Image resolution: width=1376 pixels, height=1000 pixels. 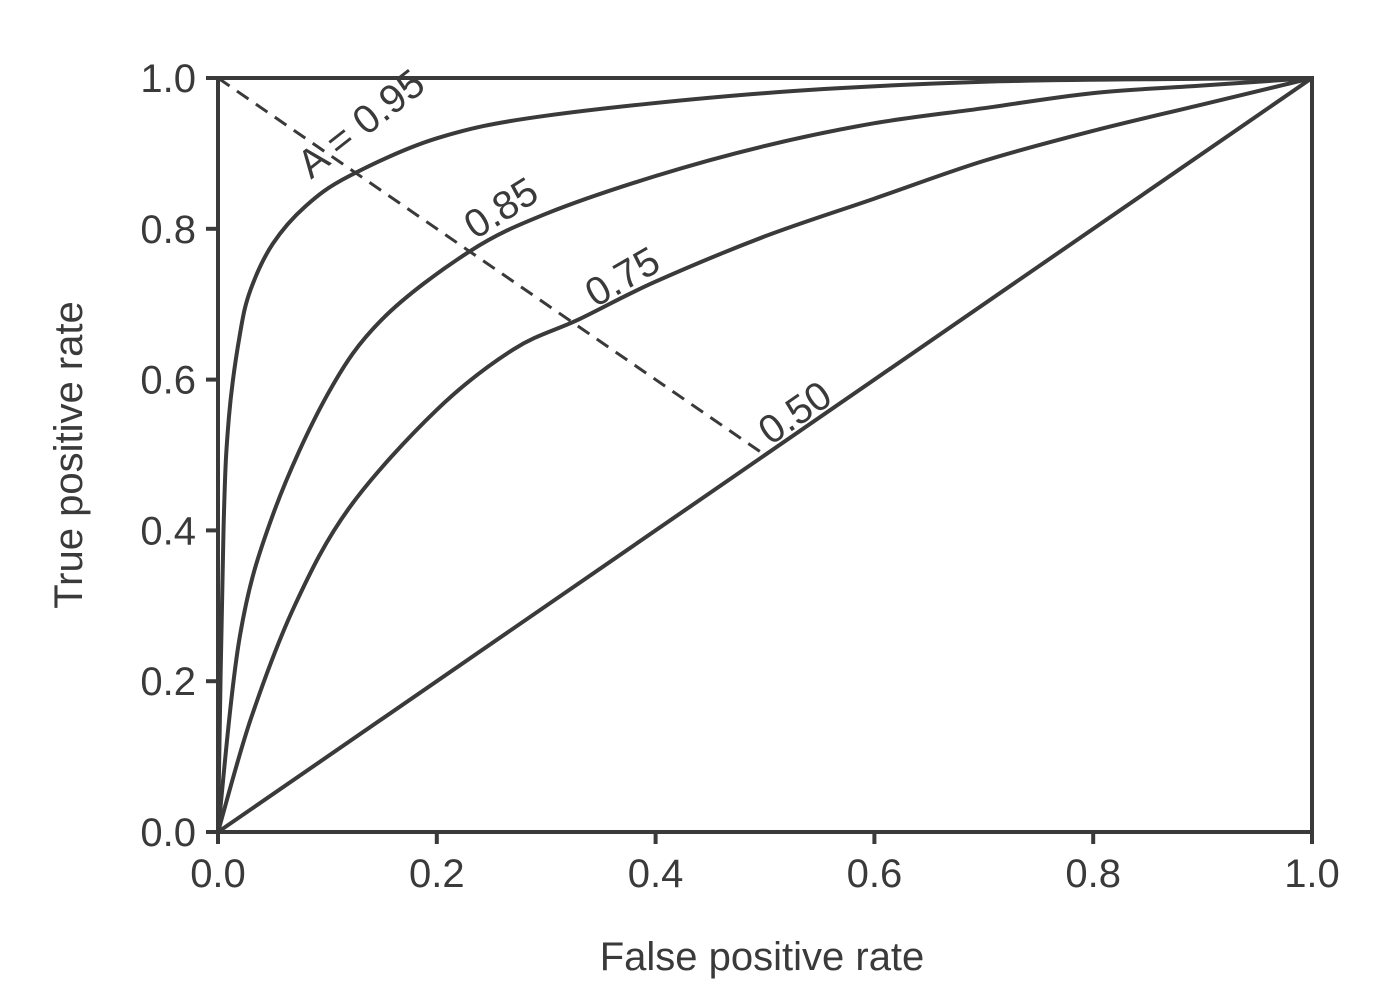 I want to click on curve-label-0-75: 0.75, so click(x=622, y=277).